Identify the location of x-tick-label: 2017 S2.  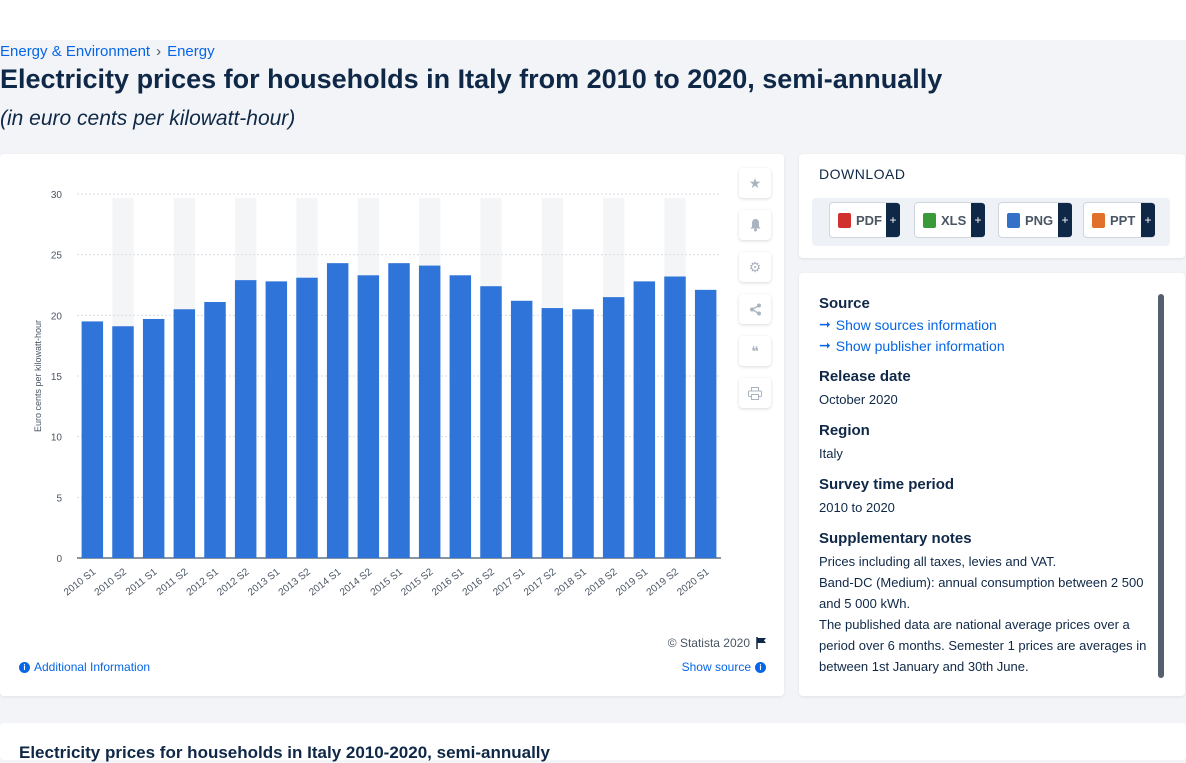
(540, 582).